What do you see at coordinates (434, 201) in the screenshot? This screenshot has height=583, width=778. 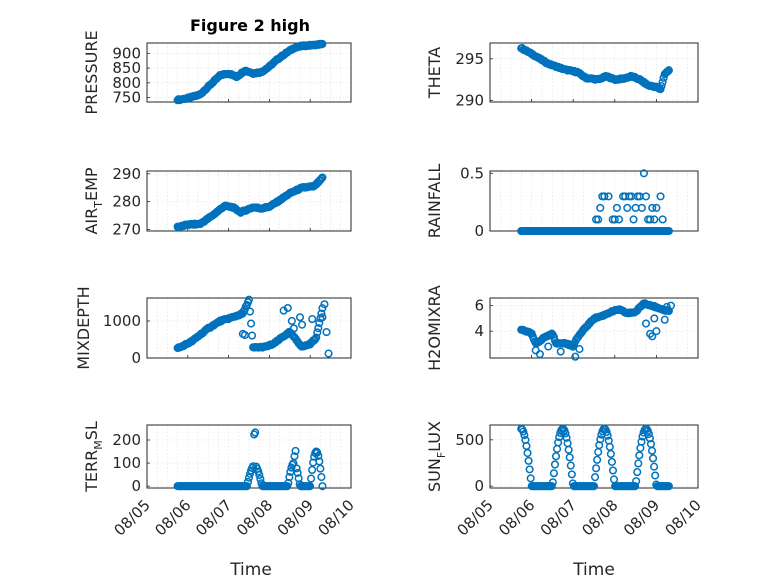 I see `y-axis-label: RAINFALL` at bounding box center [434, 201].